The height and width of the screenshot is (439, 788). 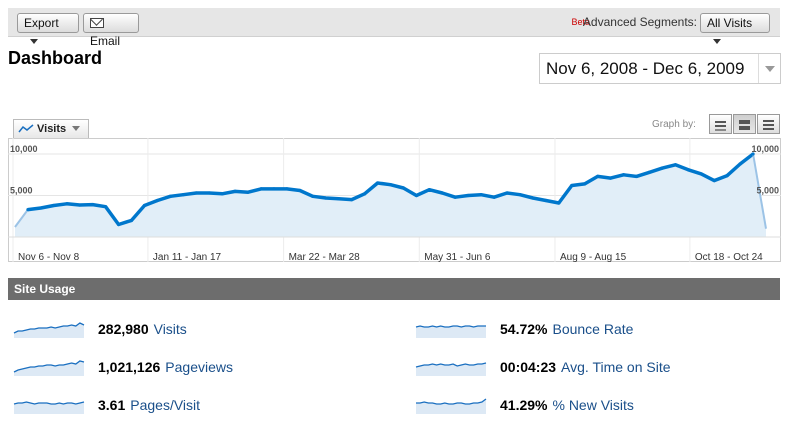 I want to click on metric-value: 3.61, so click(x=112, y=405).